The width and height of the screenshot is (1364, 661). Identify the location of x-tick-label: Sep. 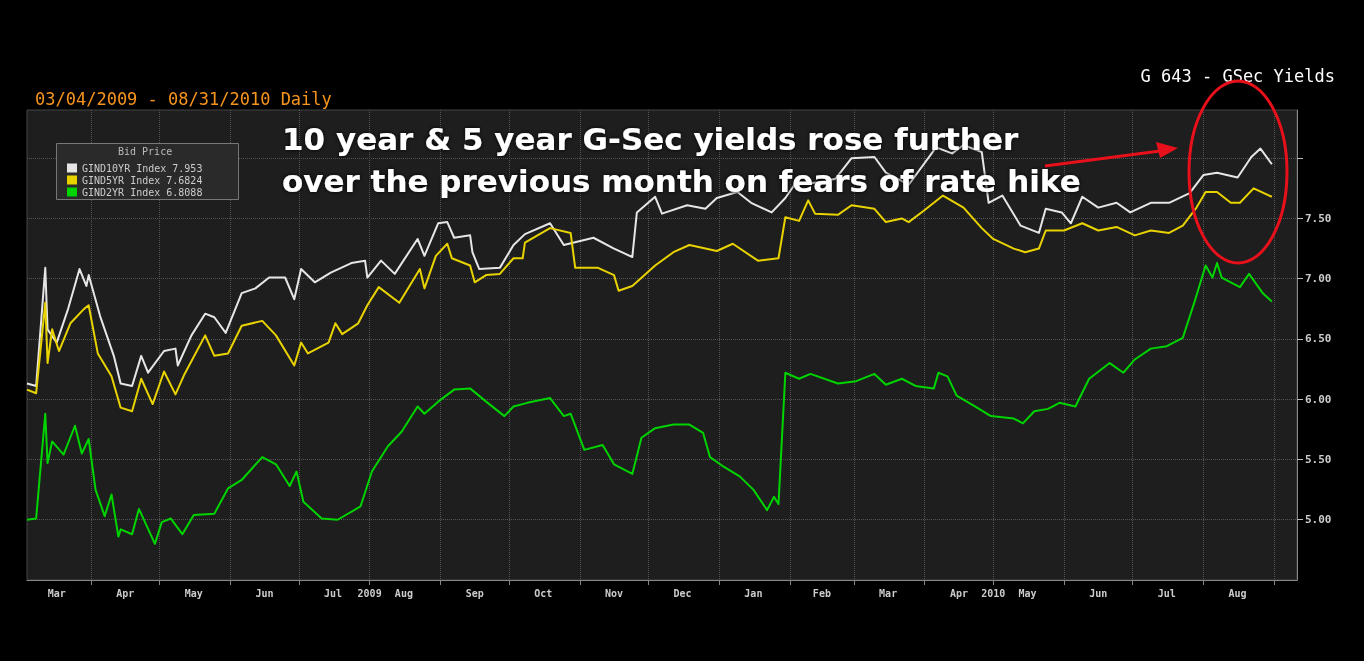
(474, 593).